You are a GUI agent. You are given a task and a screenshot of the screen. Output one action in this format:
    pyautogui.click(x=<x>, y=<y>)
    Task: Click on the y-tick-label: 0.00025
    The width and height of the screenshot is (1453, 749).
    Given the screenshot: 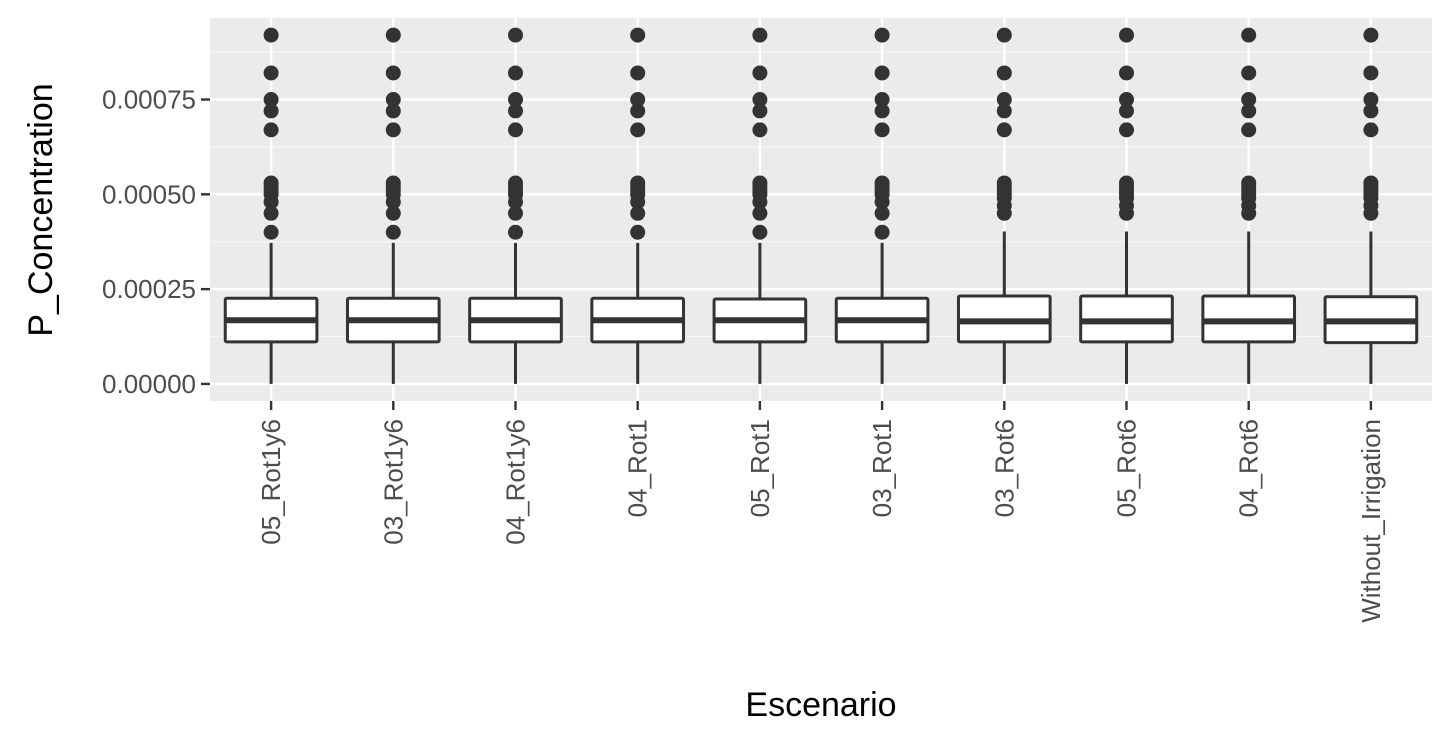 What is the action you would take?
    pyautogui.click(x=149, y=289)
    